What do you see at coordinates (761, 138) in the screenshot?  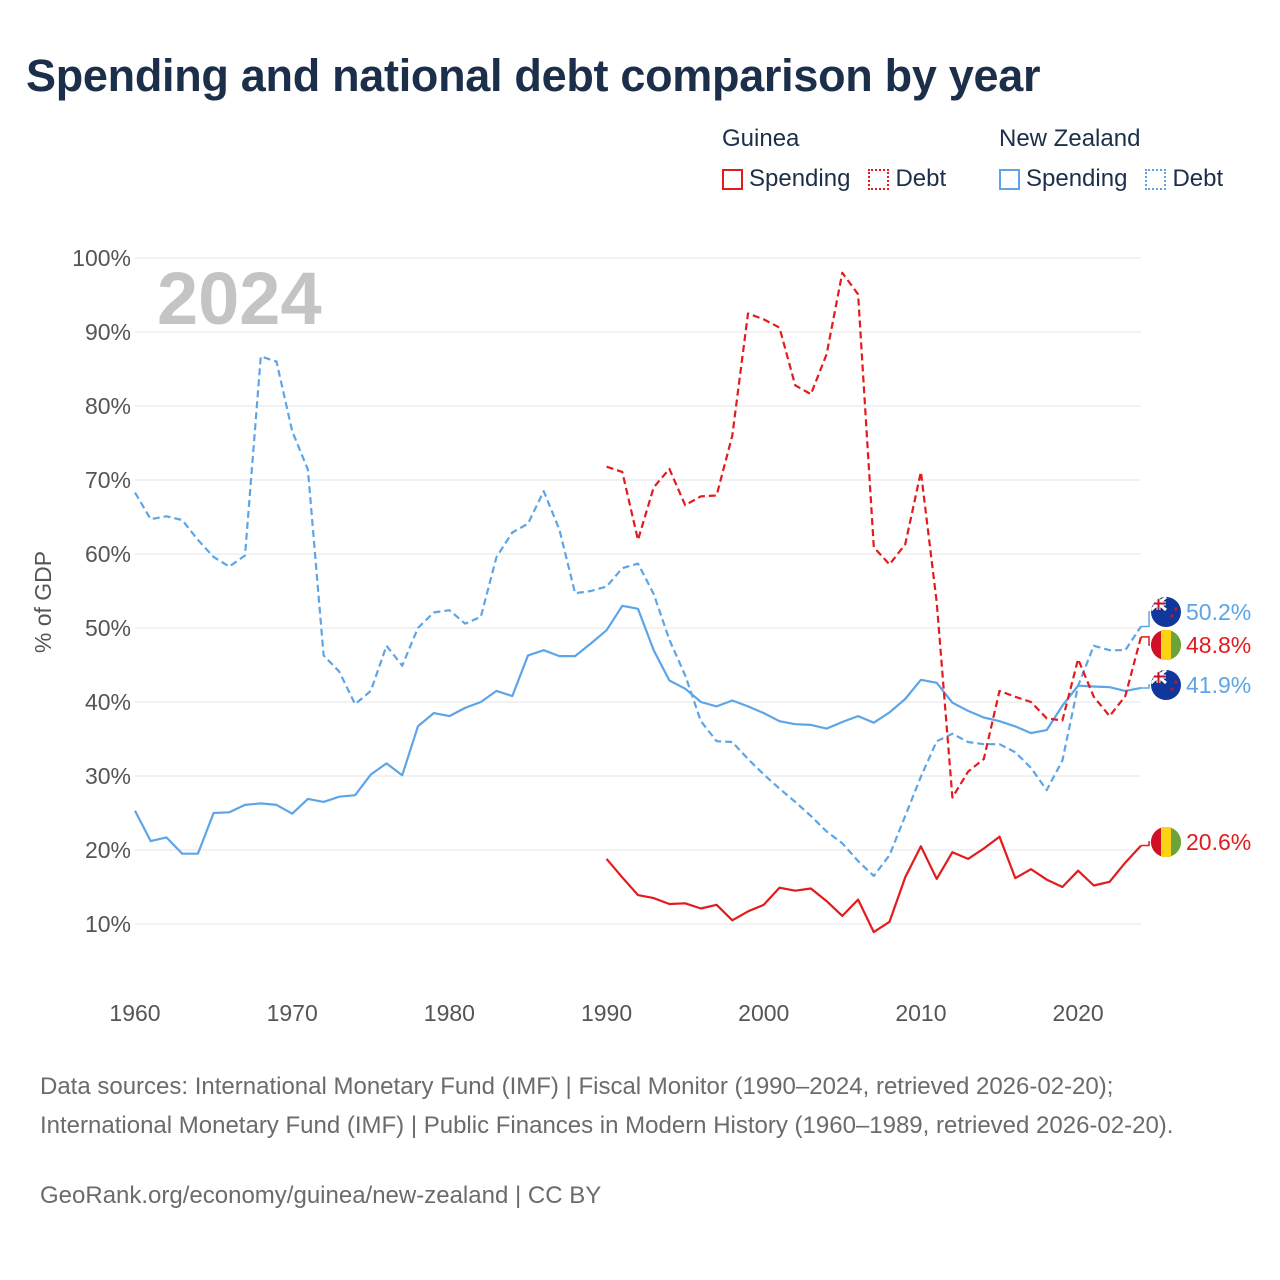 I see `legend-guinea-name: Guinea` at bounding box center [761, 138].